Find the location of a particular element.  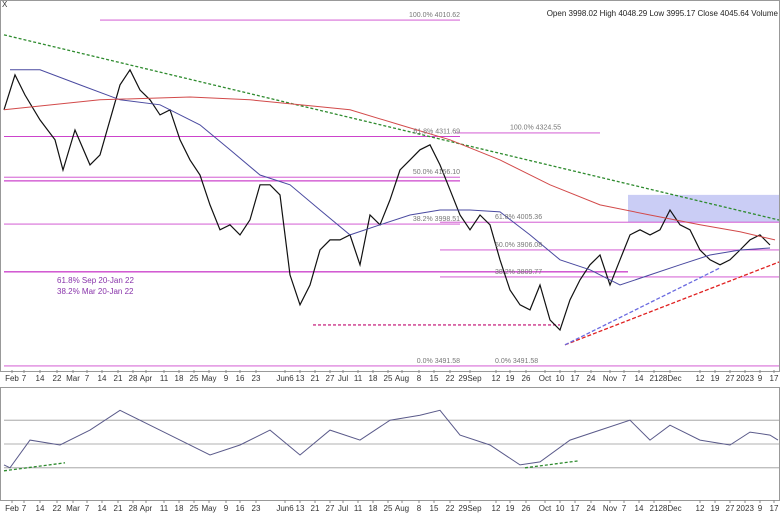

symbol: X is located at coordinates (5, 4).